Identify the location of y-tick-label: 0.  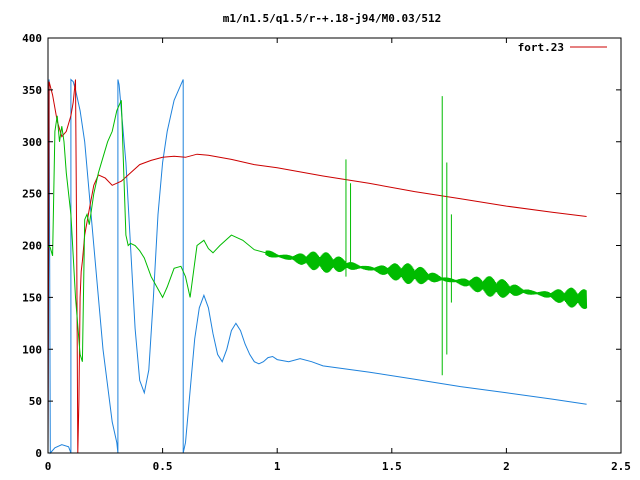
(38, 453).